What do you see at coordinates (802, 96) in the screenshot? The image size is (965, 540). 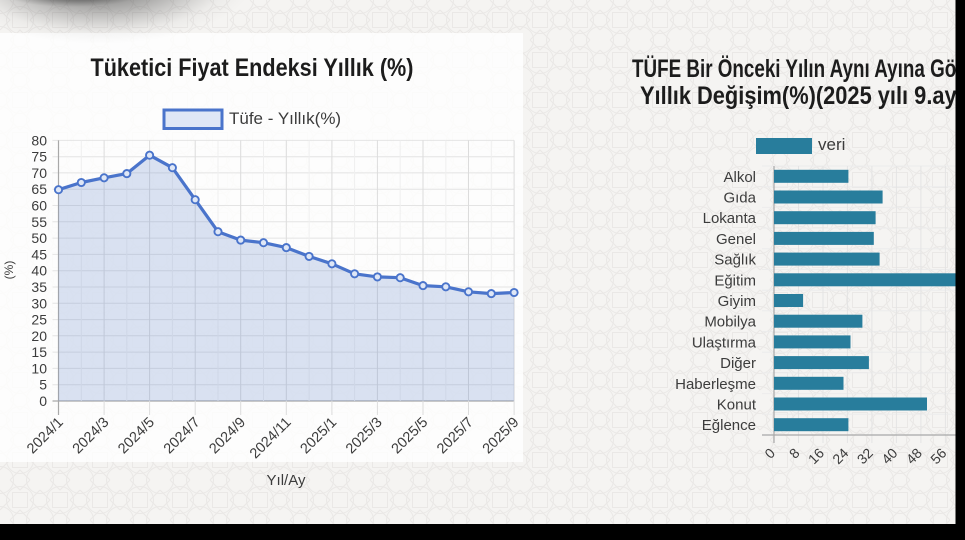 I see `svg-text:Yıllık Değişim(%)(2025 yılı 9.: Yıllık Değişim(%)(2025 yılı 9.ayı)` at bounding box center [802, 96].